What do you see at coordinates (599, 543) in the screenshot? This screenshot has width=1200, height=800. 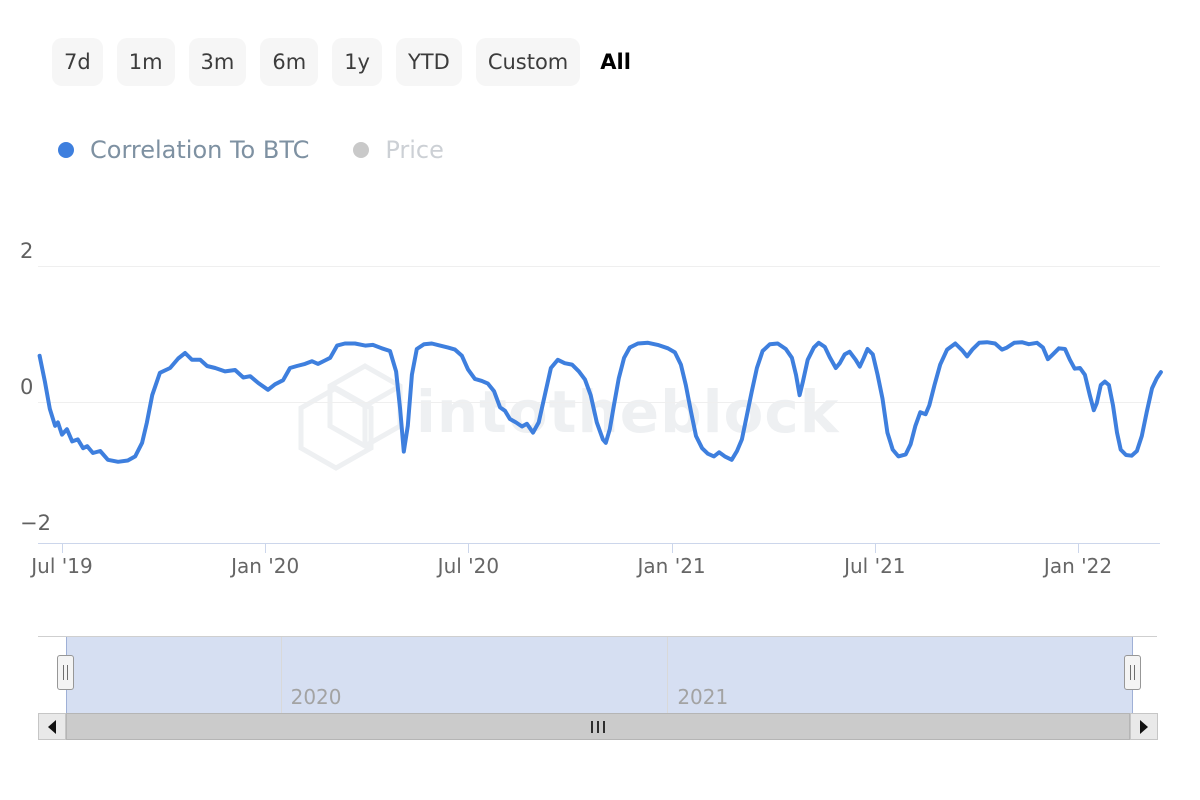 I see `x-axis-line` at bounding box center [599, 543].